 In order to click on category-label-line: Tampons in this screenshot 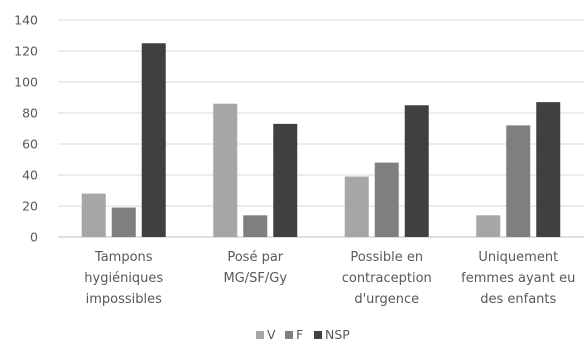, I will do `click(123, 257)`.